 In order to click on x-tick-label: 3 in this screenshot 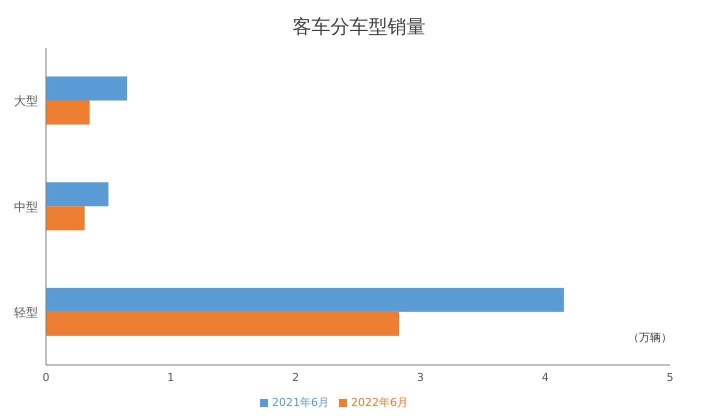, I will do `click(420, 377)`.